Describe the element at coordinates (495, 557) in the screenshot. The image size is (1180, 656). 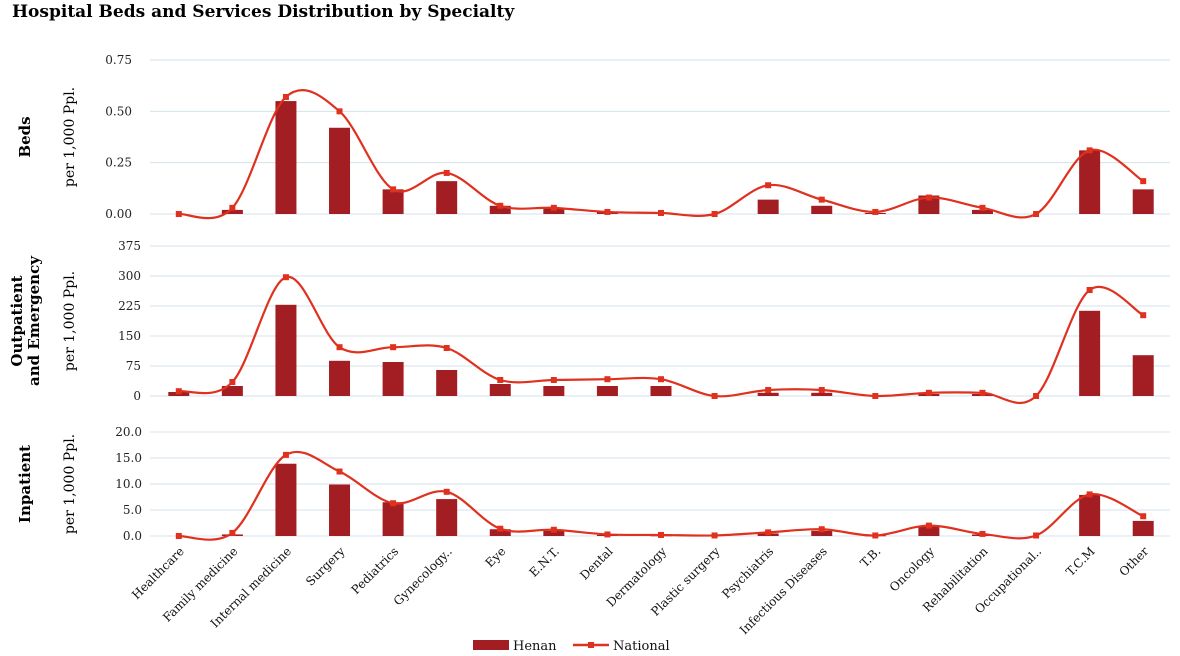
I see `x-tick-label: Eye` at that location.